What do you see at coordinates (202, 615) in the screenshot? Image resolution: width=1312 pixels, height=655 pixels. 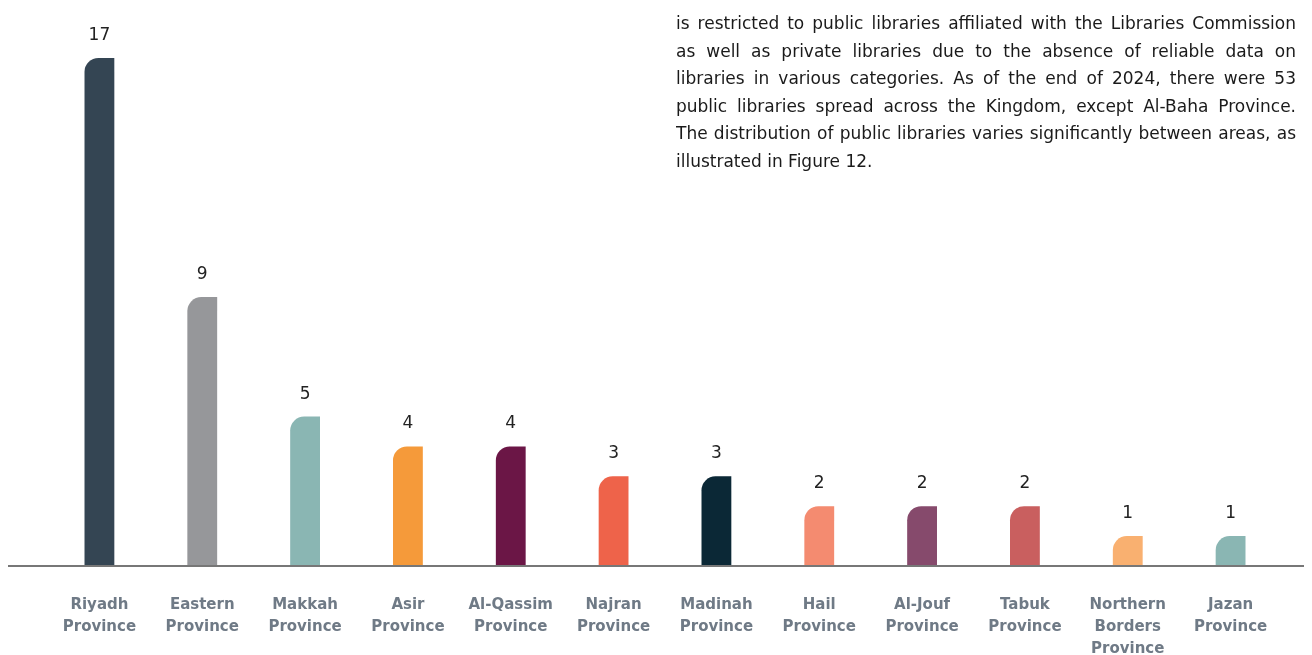 I see `x-tick-label: Eastern Province` at bounding box center [202, 615].